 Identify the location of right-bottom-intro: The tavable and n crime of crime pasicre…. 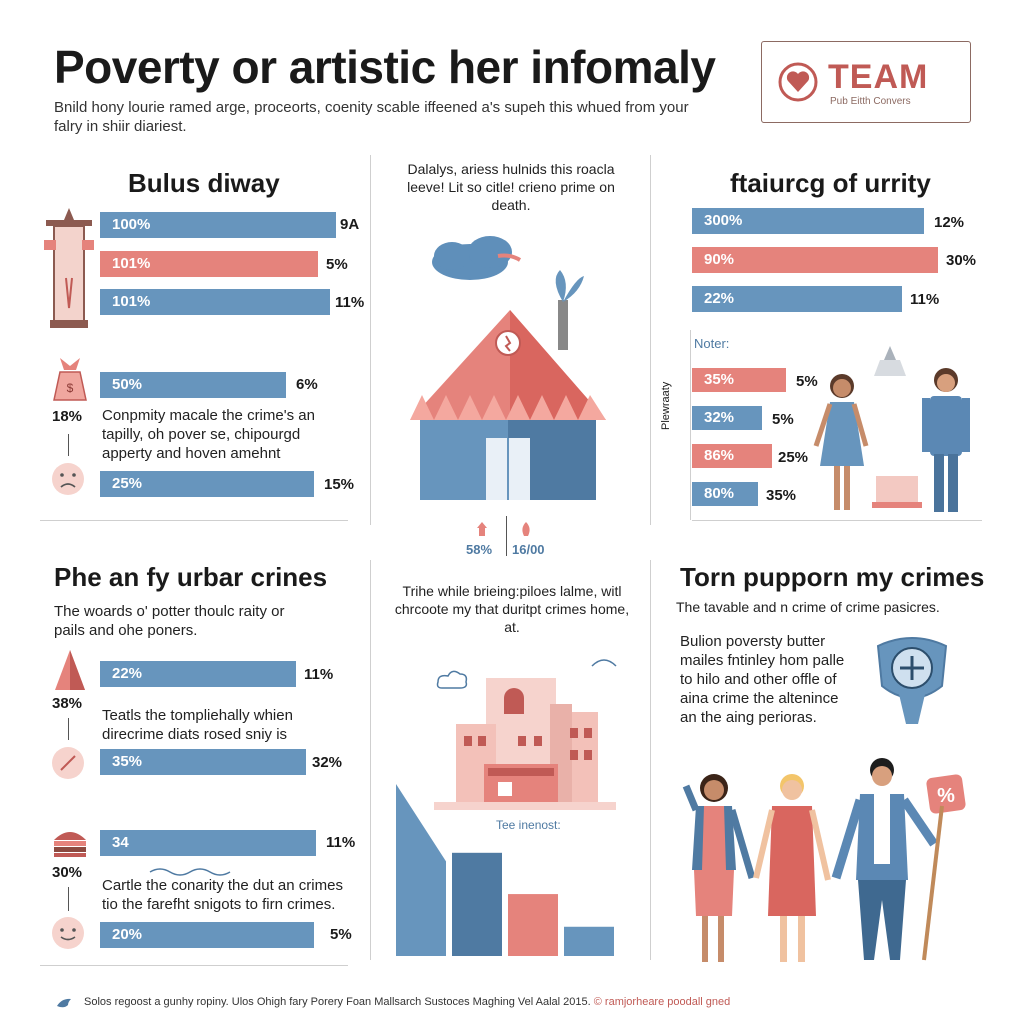
(808, 607).